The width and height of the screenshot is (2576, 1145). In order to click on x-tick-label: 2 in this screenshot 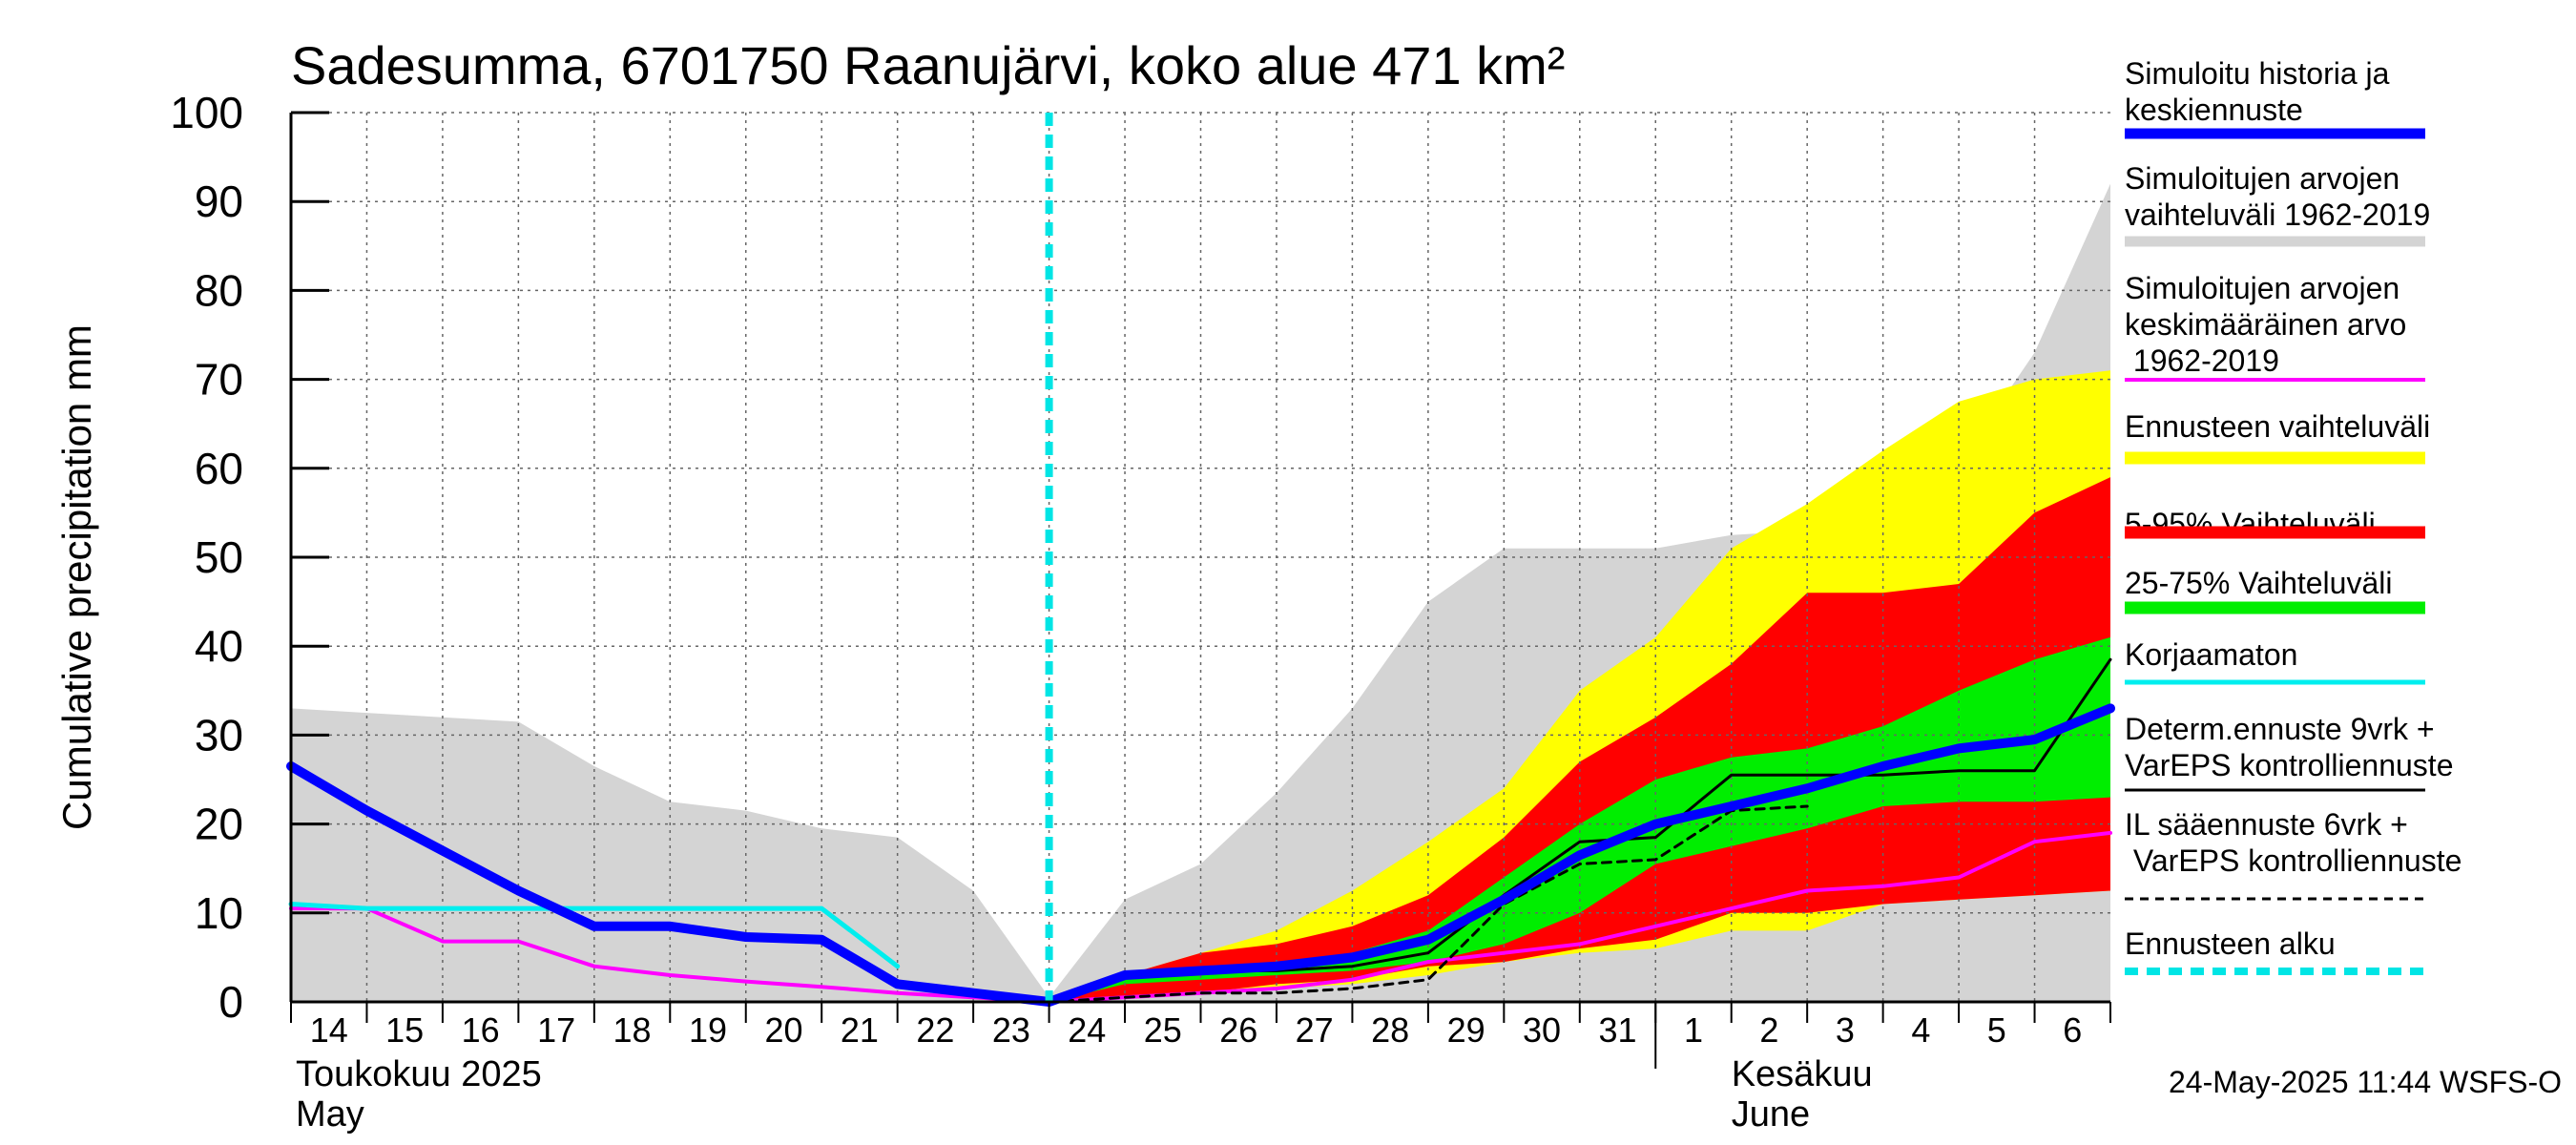, I will do `click(1768, 1030)`.